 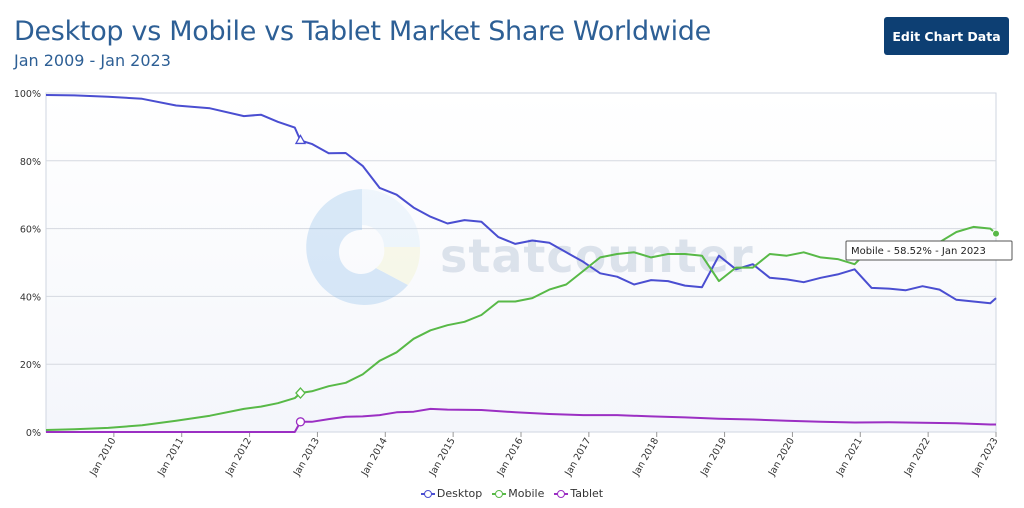 What do you see at coordinates (27, 264) in the screenshot?
I see `y-axis: 0% 20% 40% 60% 80% 100%` at bounding box center [27, 264].